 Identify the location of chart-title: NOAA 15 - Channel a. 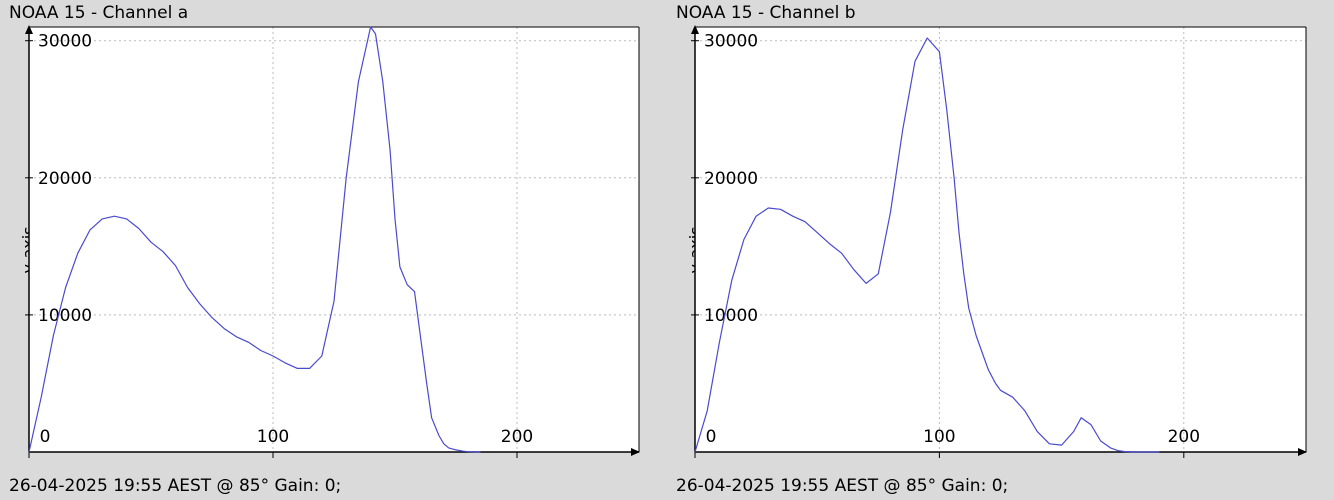
(99, 13).